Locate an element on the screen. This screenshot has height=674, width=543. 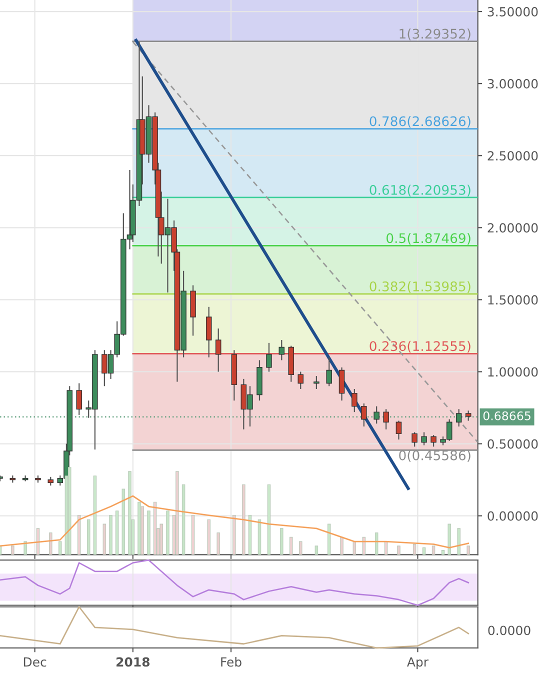
x-tick-label: Dec is located at coordinates (35, 662).